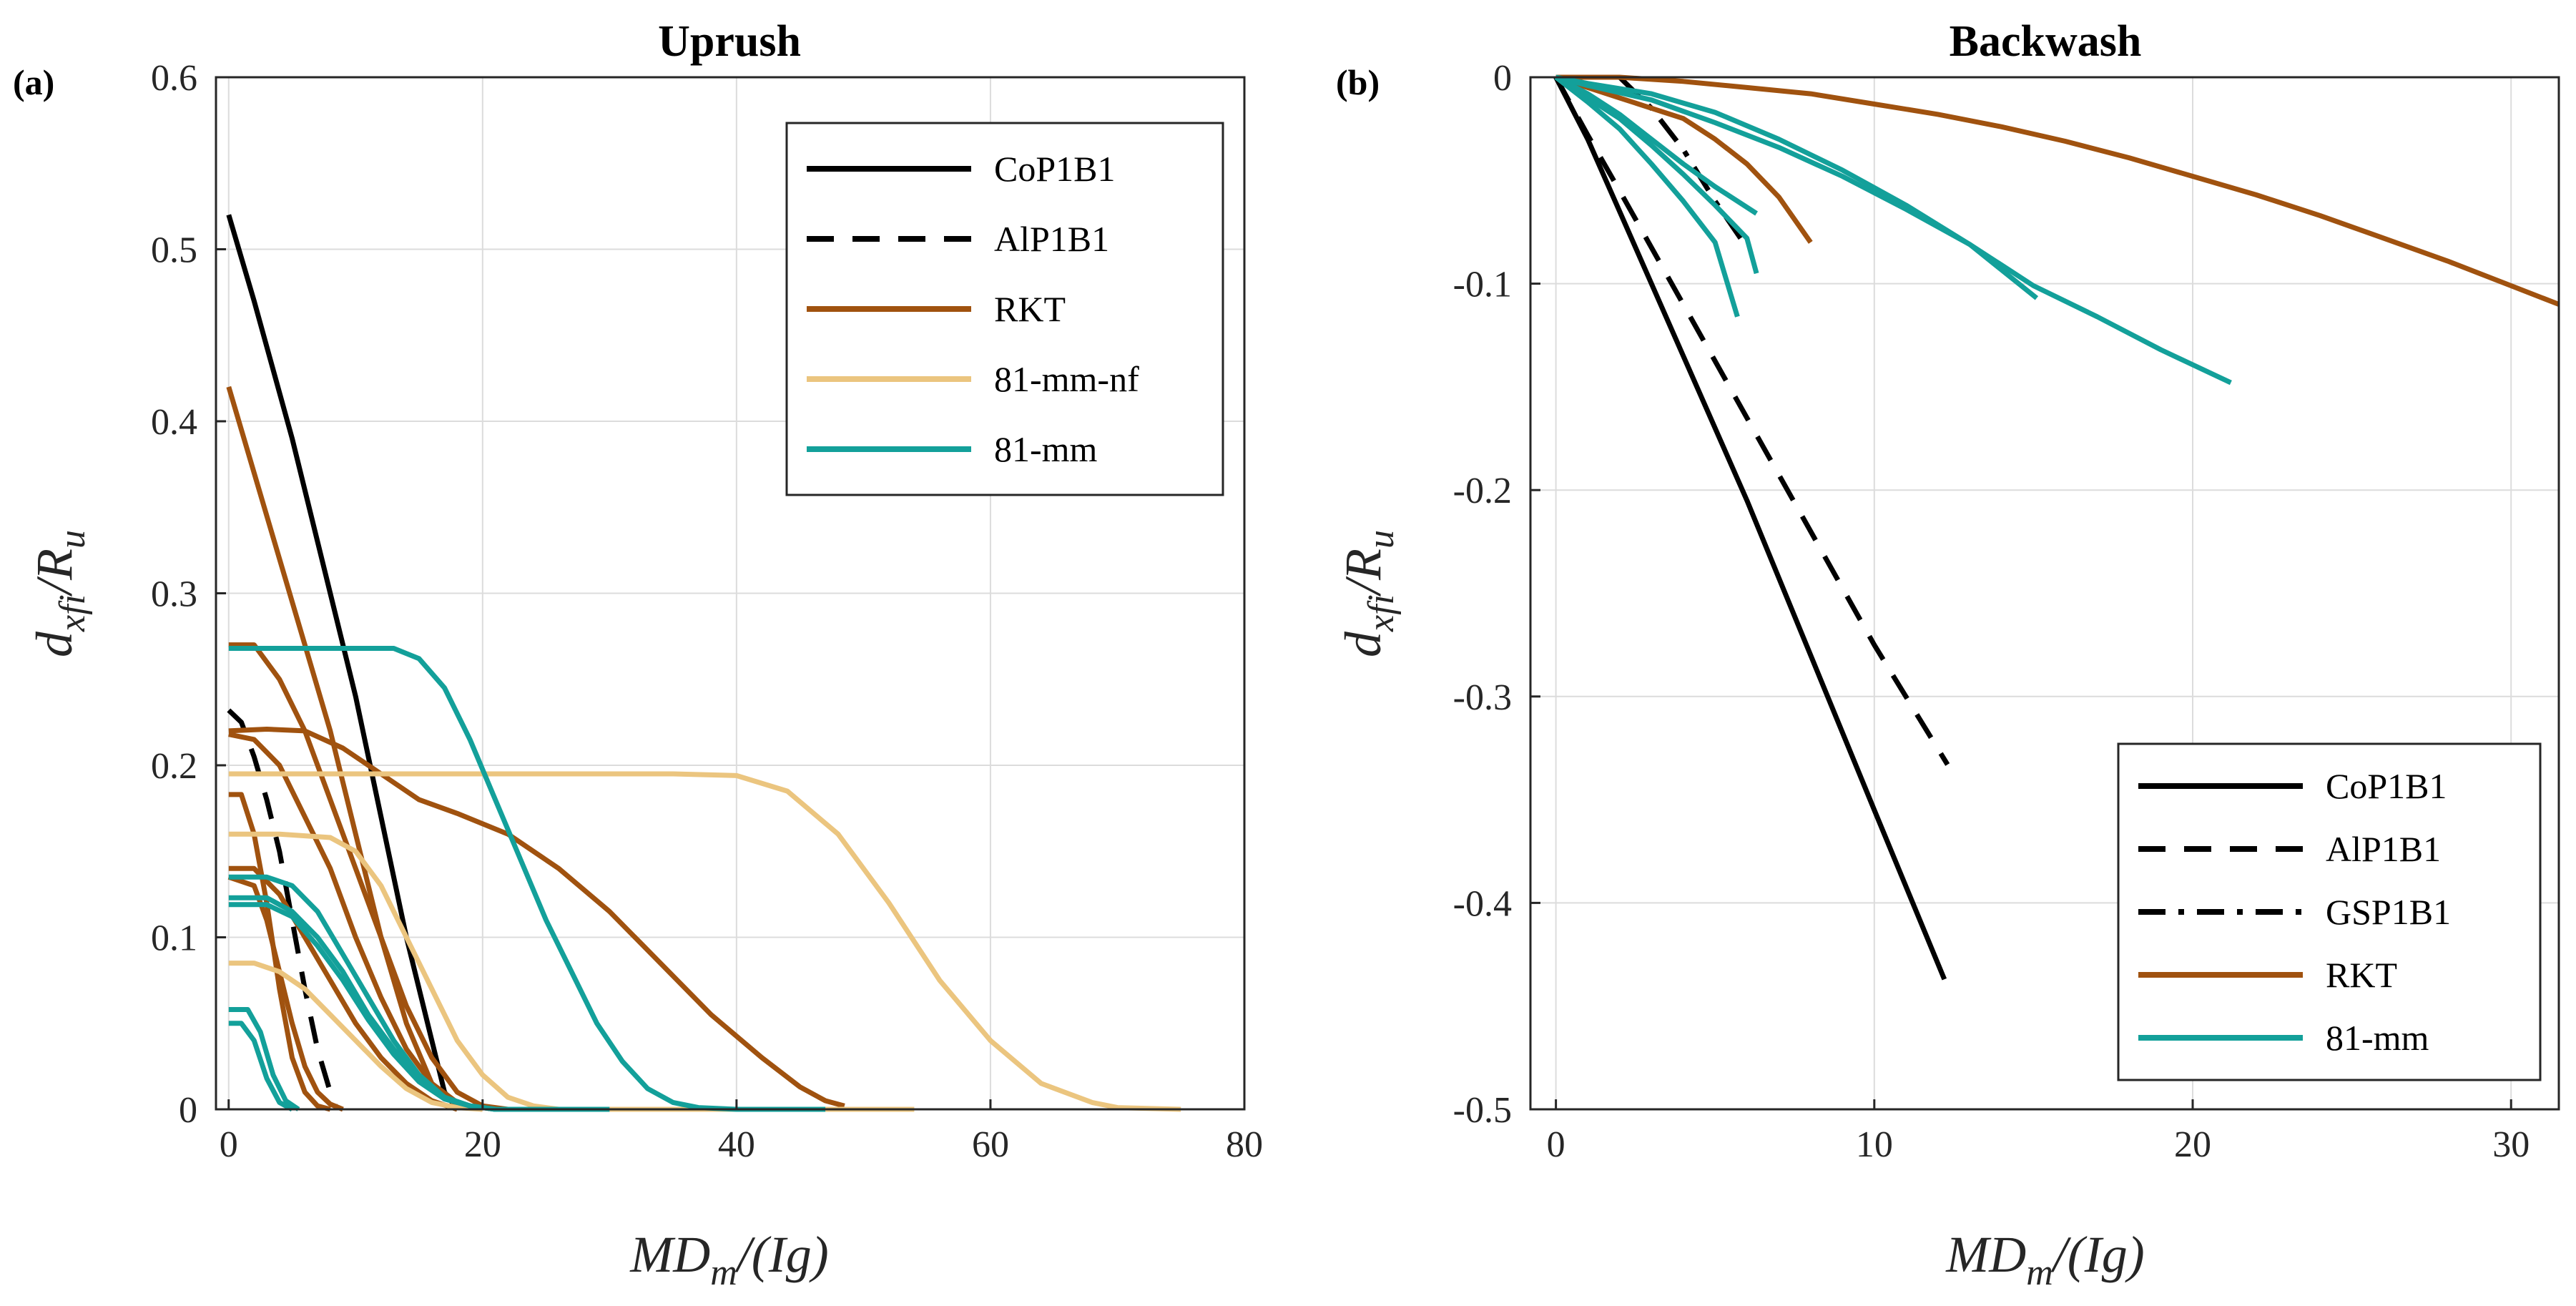  I want to click on y-tick-label-a-5: 0.5, so click(174, 250).